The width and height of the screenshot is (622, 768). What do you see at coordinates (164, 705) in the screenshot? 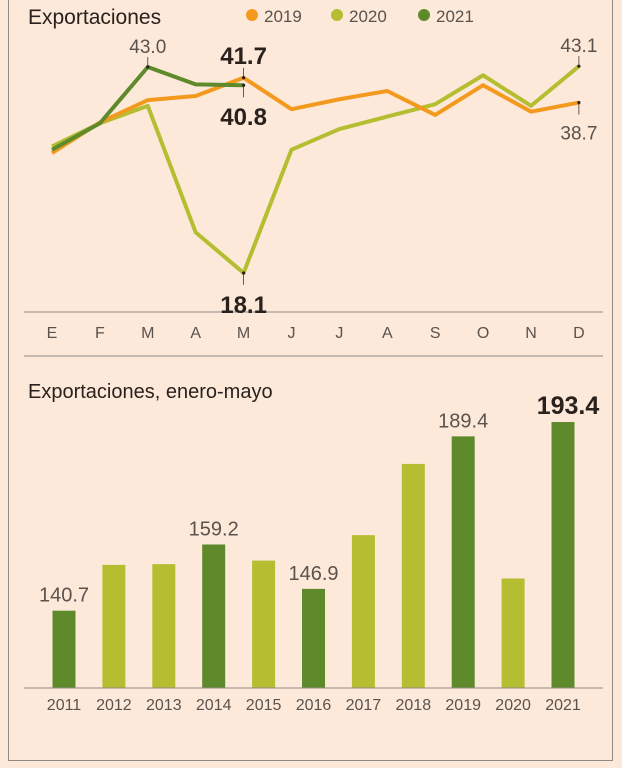
I see `x-tick-label: 2013` at bounding box center [164, 705].